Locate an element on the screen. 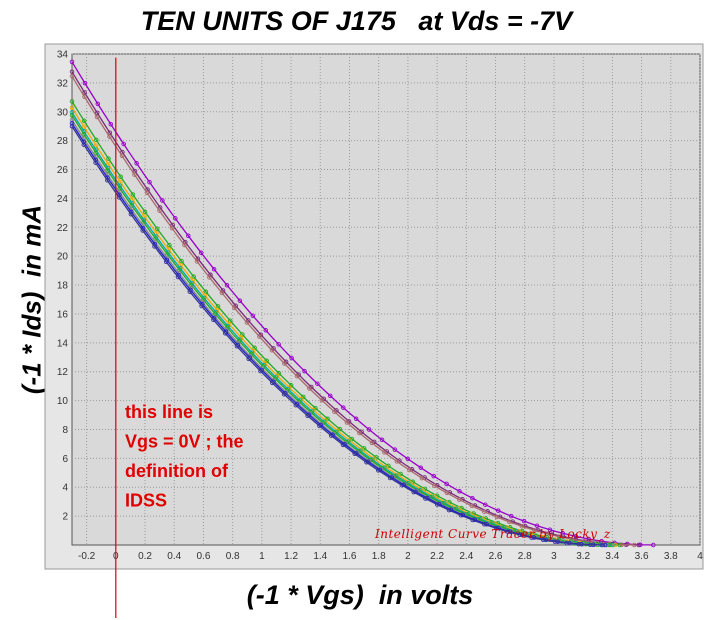 The image size is (713, 620). x-tick-label-9: 1.6 is located at coordinates (350, 556).